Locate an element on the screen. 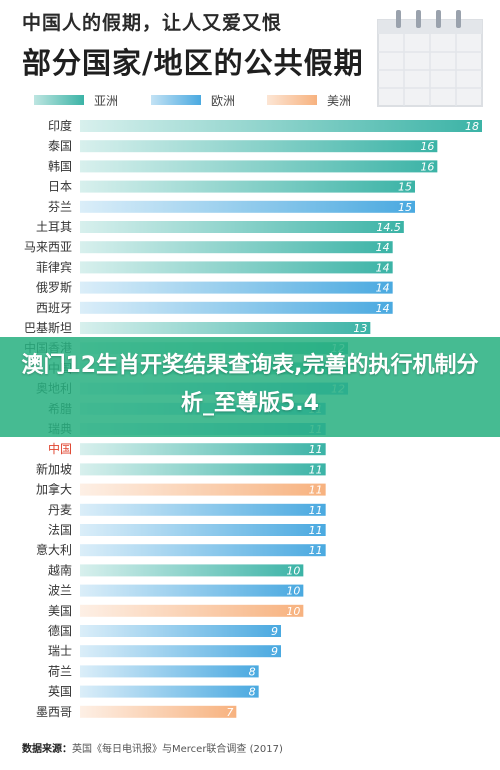  calendar-icon is located at coordinates (430, 58).